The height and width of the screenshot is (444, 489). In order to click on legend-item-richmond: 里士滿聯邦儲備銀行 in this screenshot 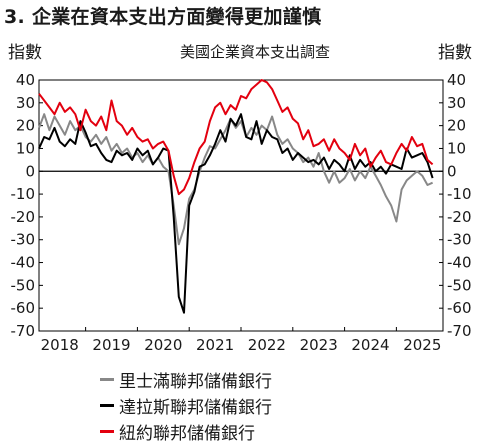, I will do `click(186, 379)`.